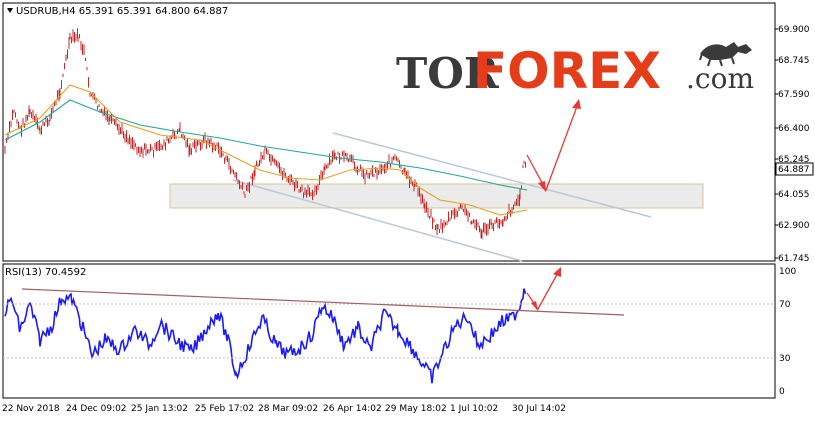  I want to click on time-label: 28 Mar 09:02, so click(288, 409).